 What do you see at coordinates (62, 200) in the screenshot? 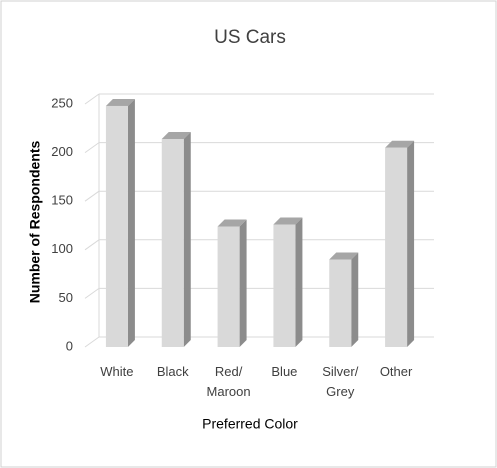
I see `y-tick-label: 150` at bounding box center [62, 200].